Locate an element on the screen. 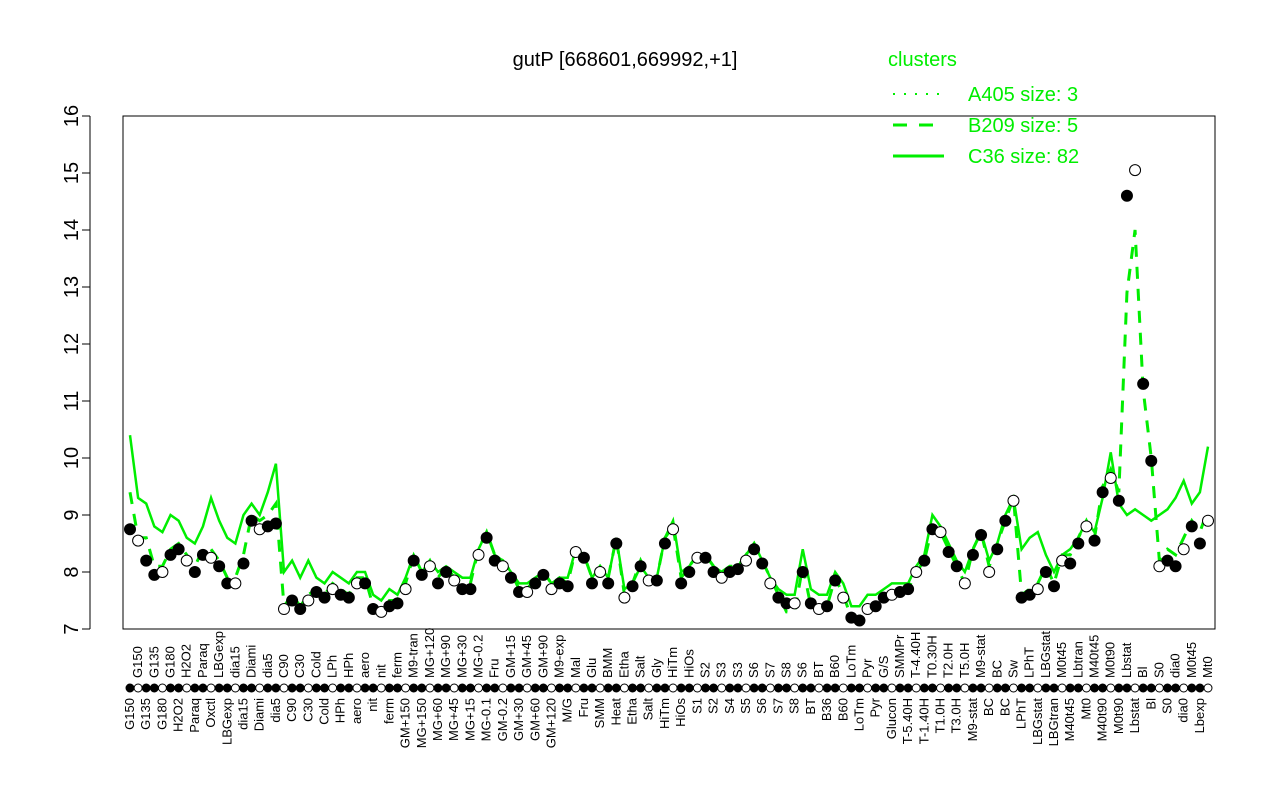 This screenshot has height=800, width=1280. x-tick-label: ferm is located at coordinates (396, 665).